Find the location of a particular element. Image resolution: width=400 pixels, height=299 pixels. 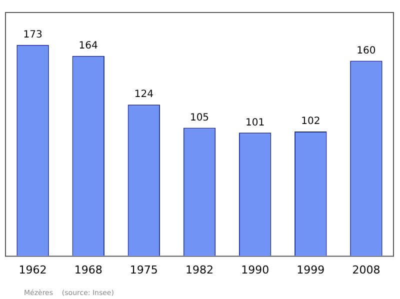

data-label: 160 is located at coordinates (366, 50).